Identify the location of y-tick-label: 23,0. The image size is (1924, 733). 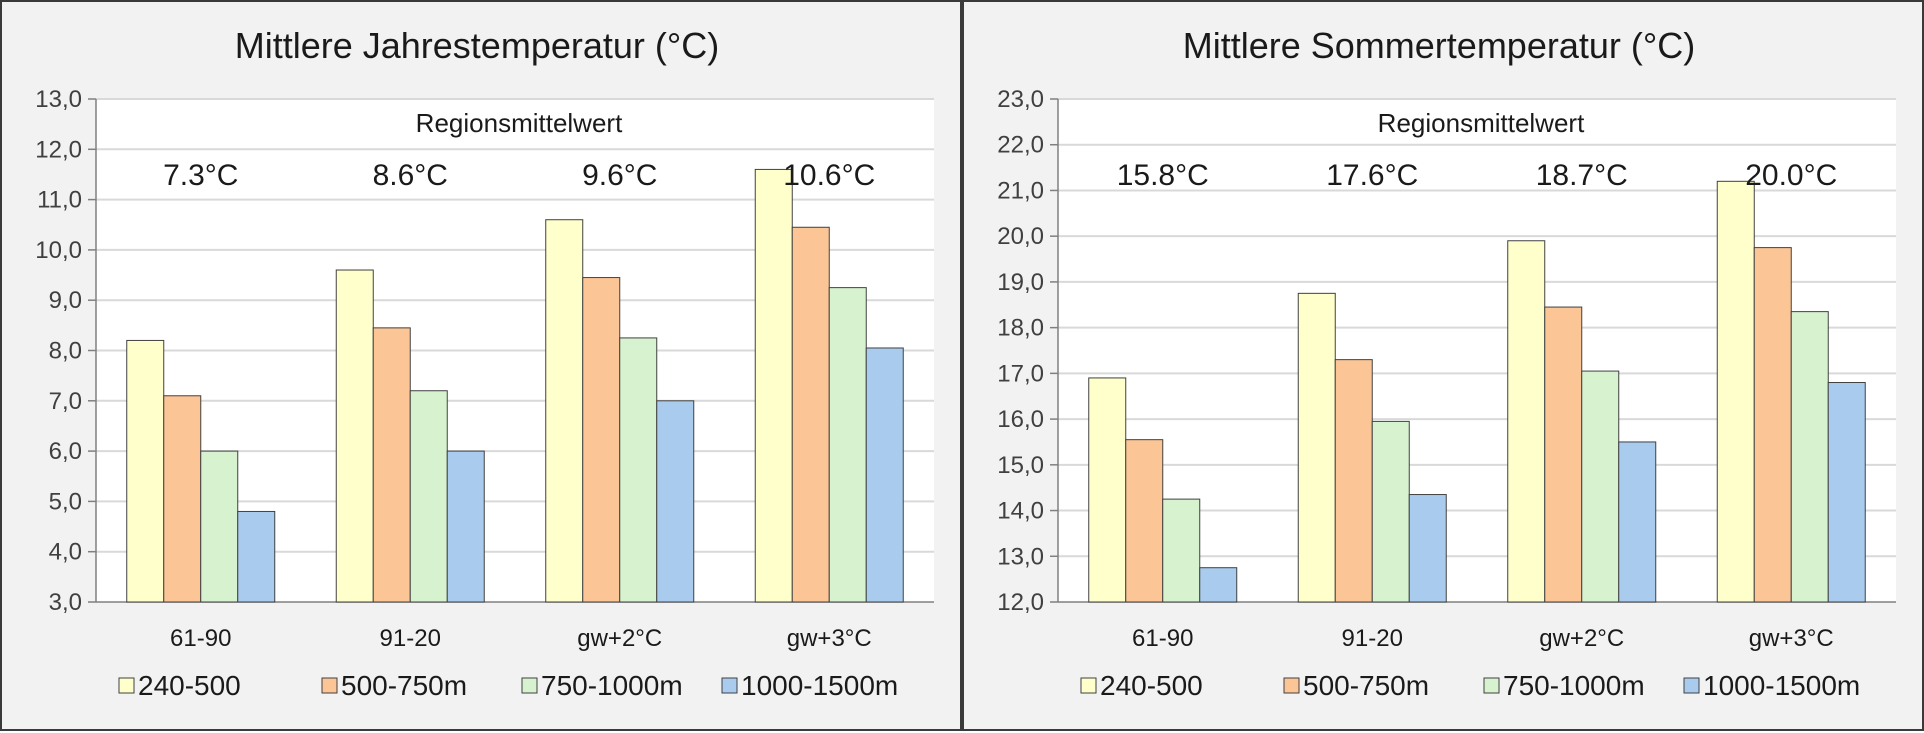
(1020, 99).